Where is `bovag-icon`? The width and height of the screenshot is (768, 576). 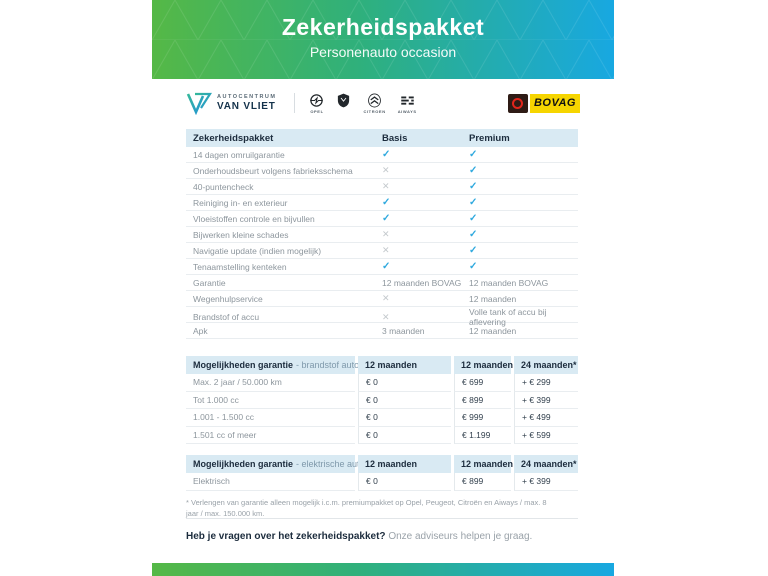 bovag-icon is located at coordinates (517, 103).